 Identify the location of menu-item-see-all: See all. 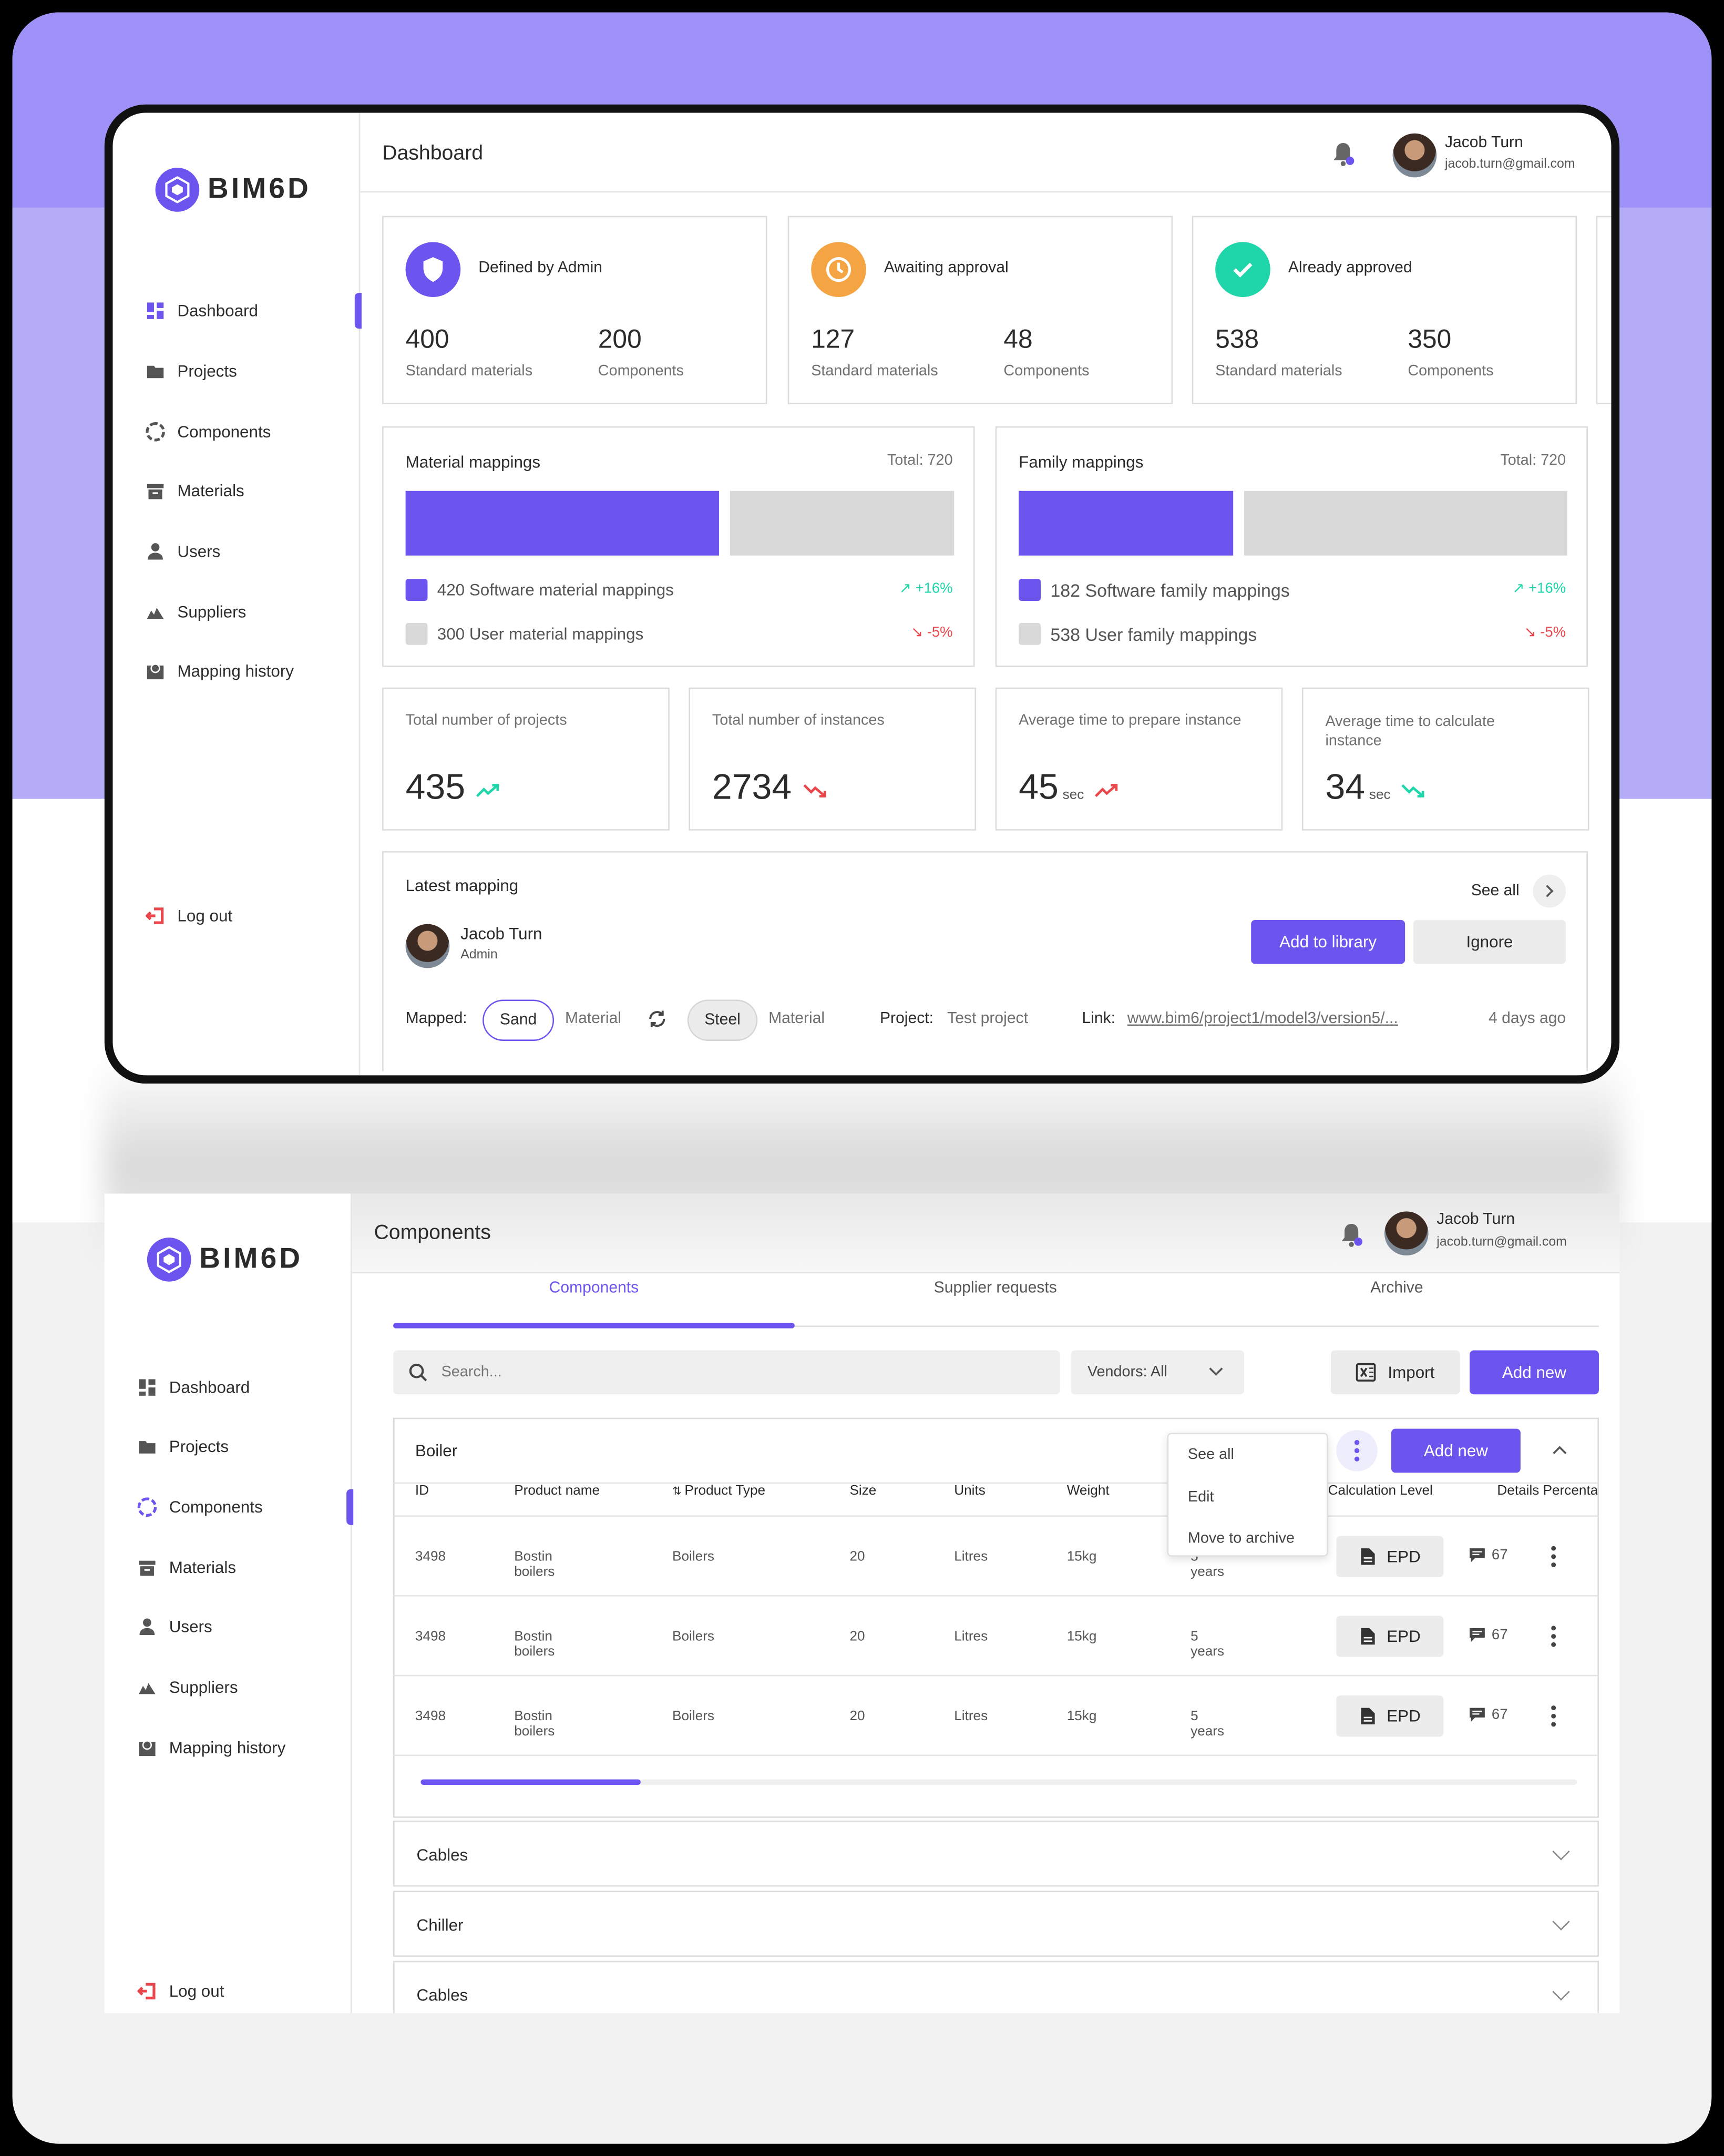
(1210, 1454).